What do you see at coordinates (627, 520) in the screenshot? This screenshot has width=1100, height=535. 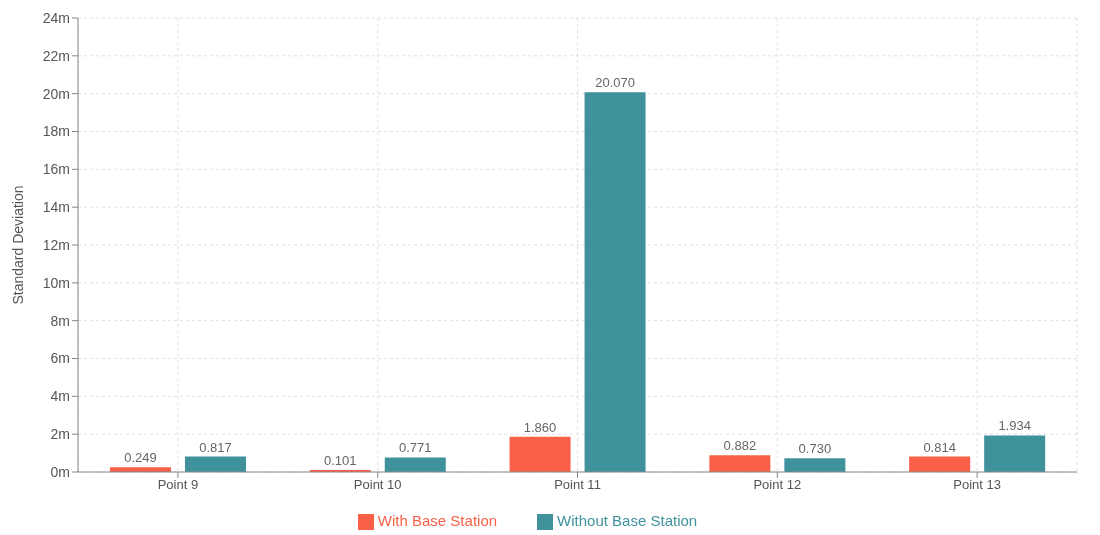 I see `legend-label: Without Base Station` at bounding box center [627, 520].